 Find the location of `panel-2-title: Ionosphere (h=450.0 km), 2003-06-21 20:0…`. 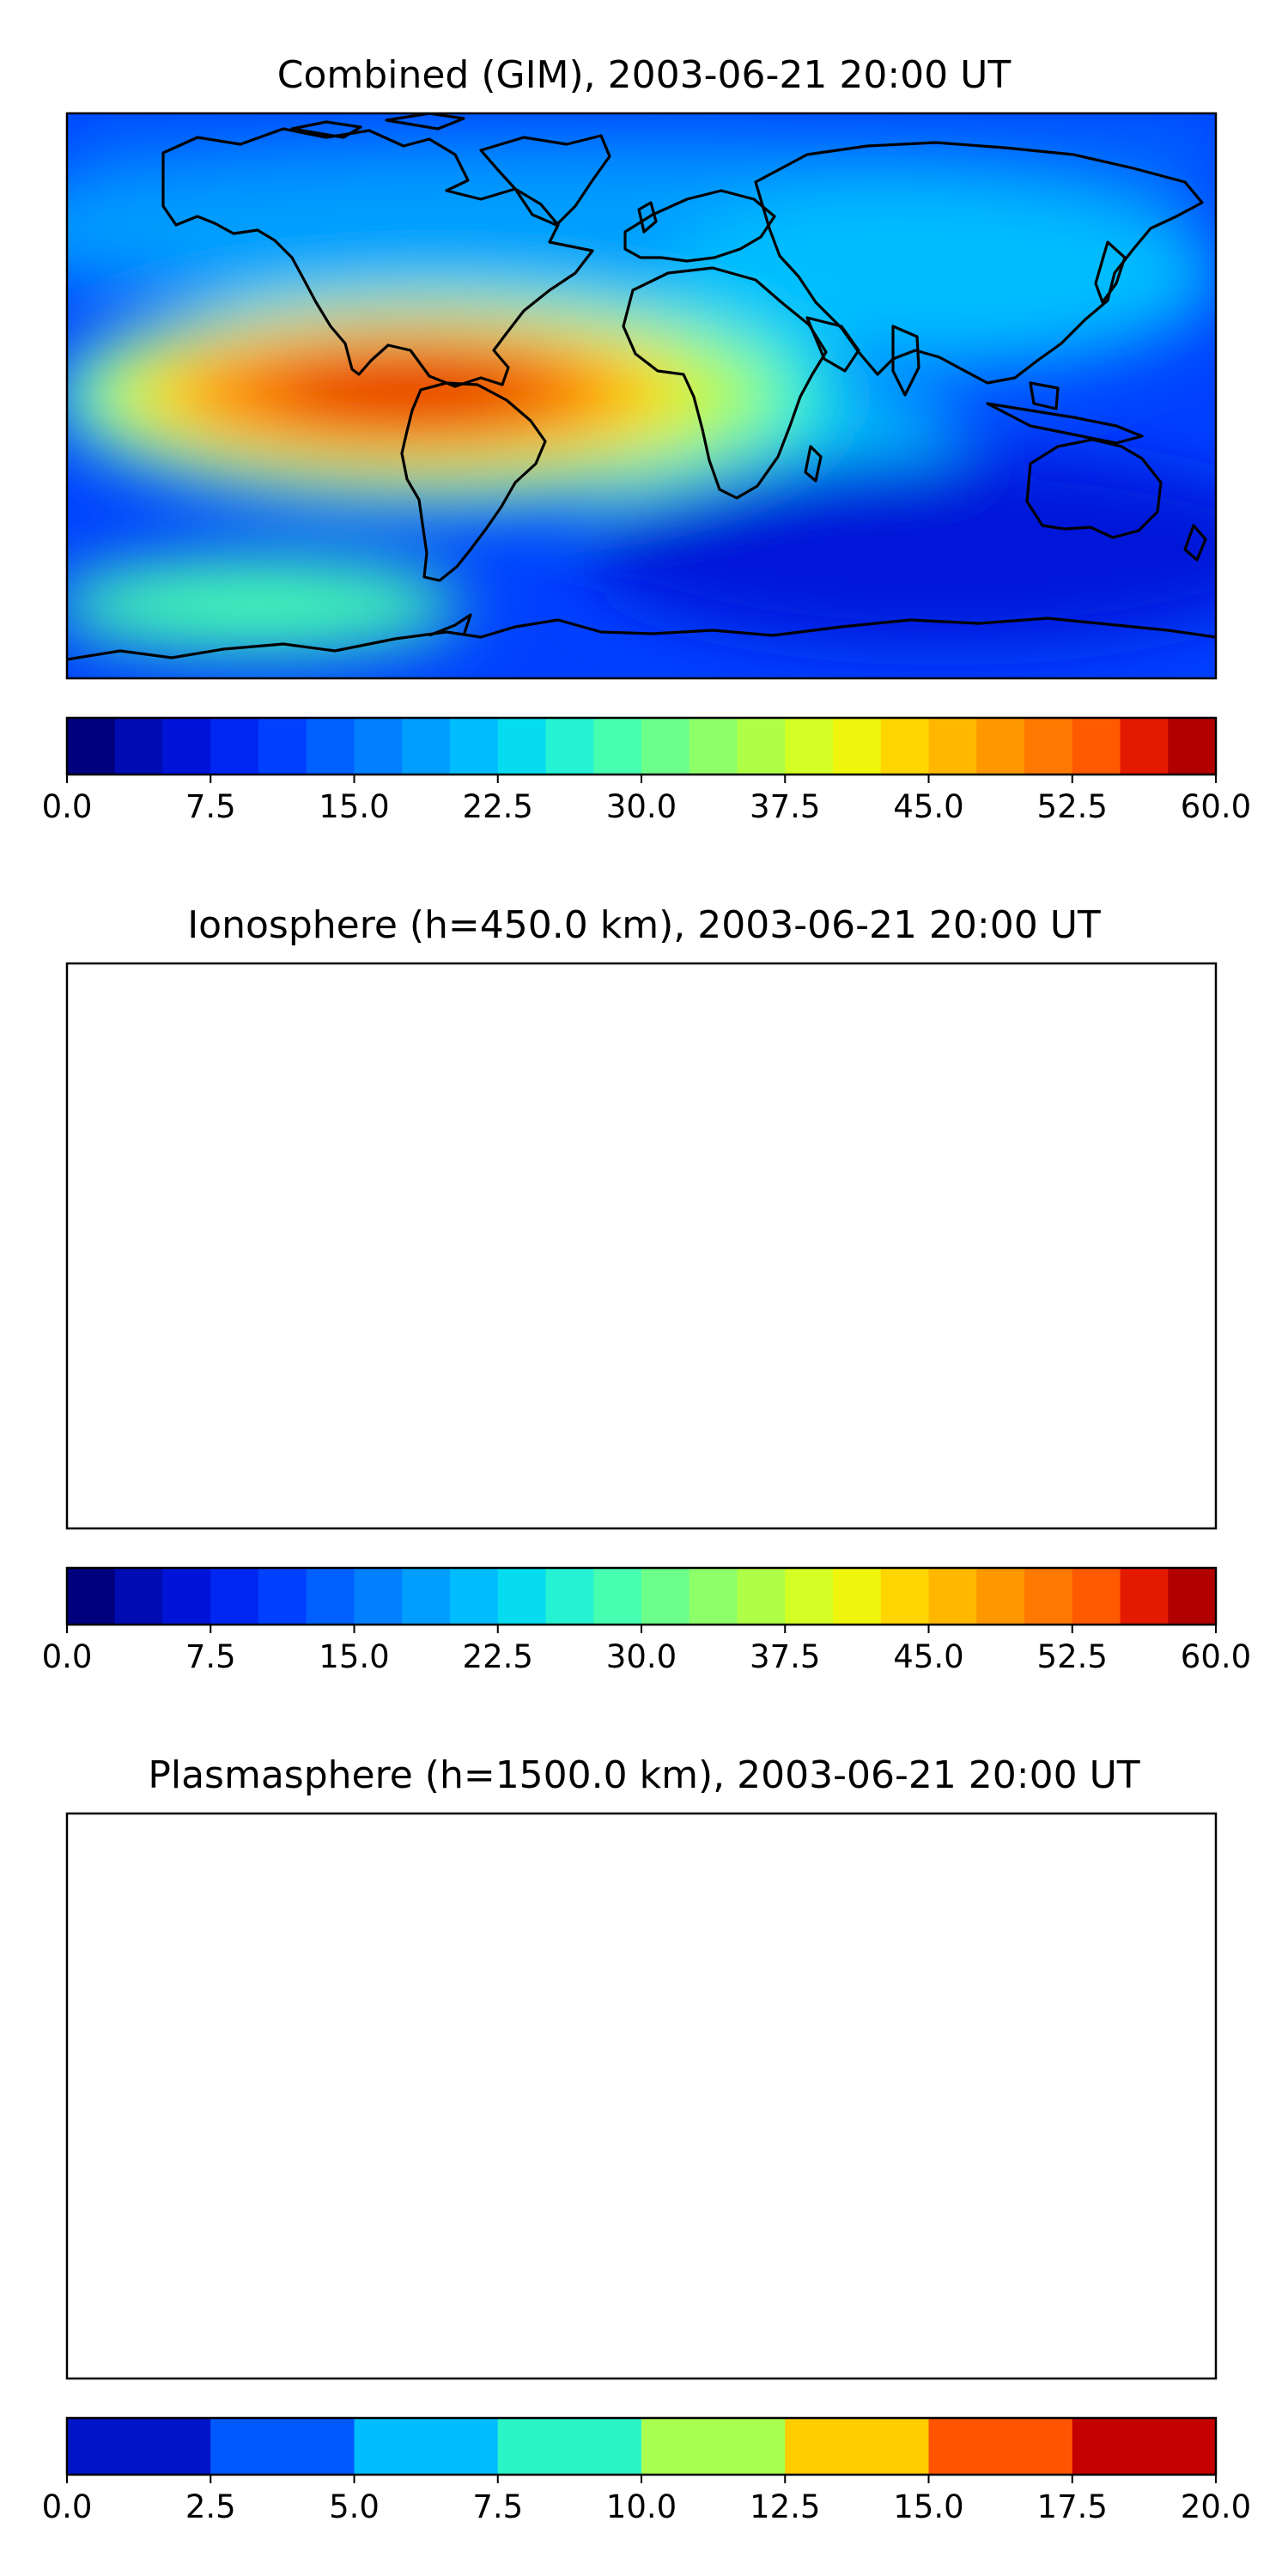

panel-2-title: Ionosphere (h=450.0 km), 2003-06-21 20:0… is located at coordinates (644, 925).